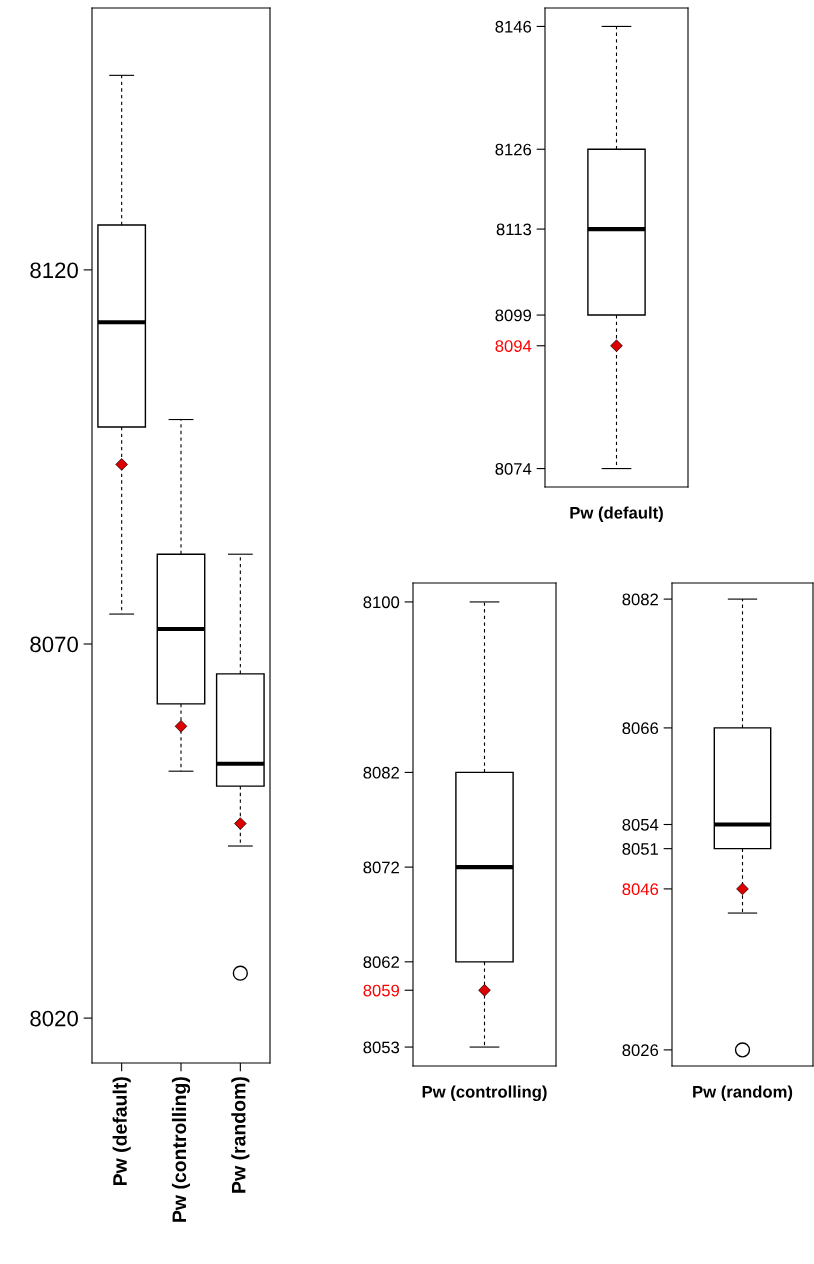 The image size is (814, 1264). What do you see at coordinates (640, 849) in the screenshot?
I see `y-tick-label: 8051` at bounding box center [640, 849].